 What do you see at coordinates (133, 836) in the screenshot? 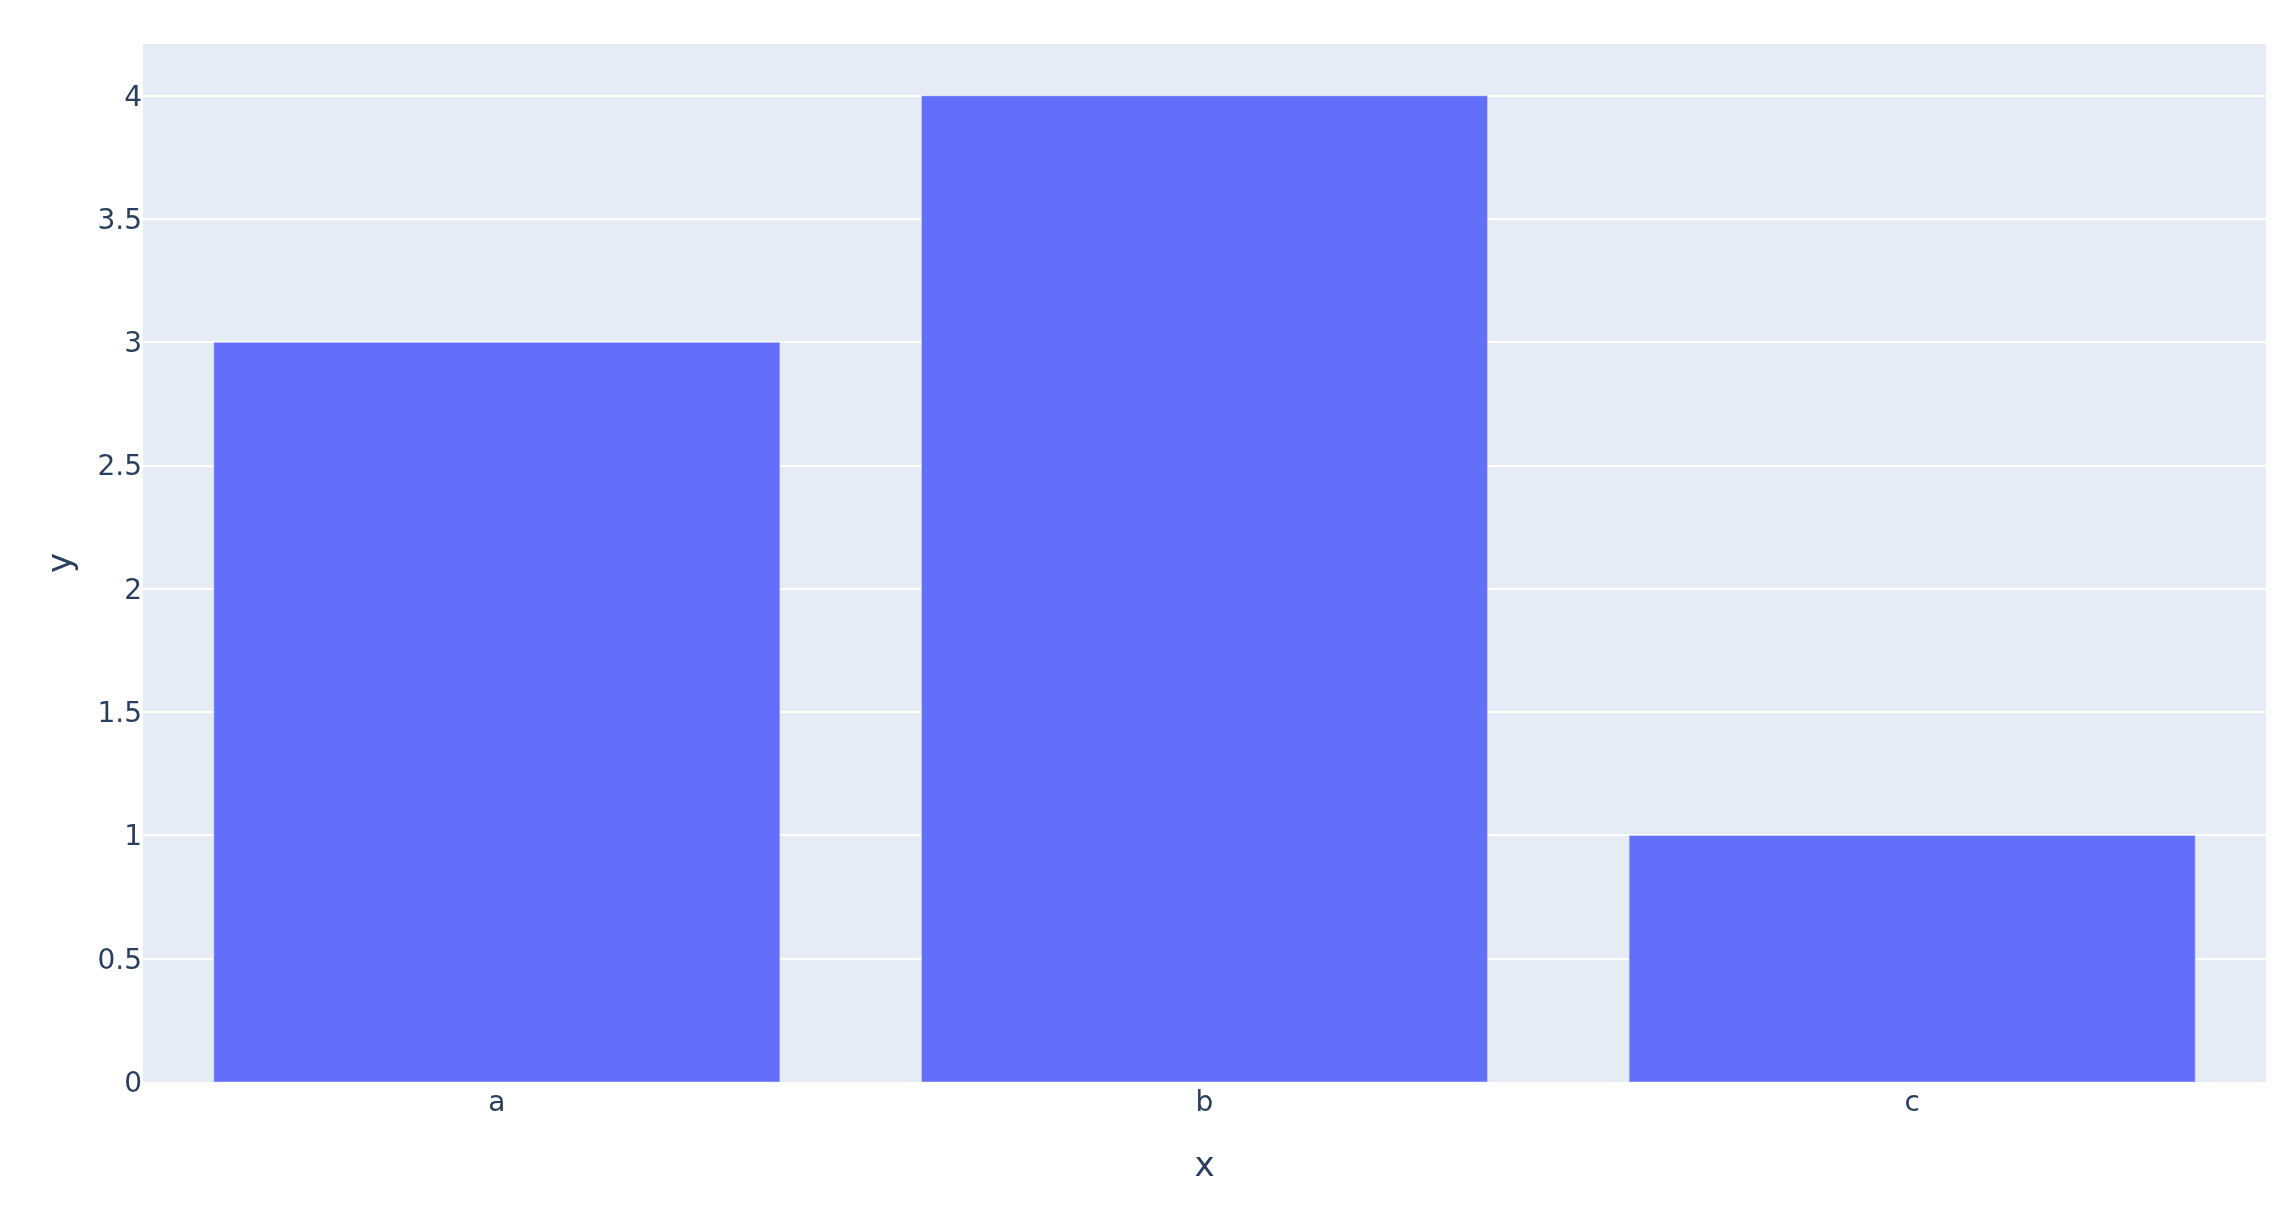
I see `y-tick-label: 1` at bounding box center [133, 836].